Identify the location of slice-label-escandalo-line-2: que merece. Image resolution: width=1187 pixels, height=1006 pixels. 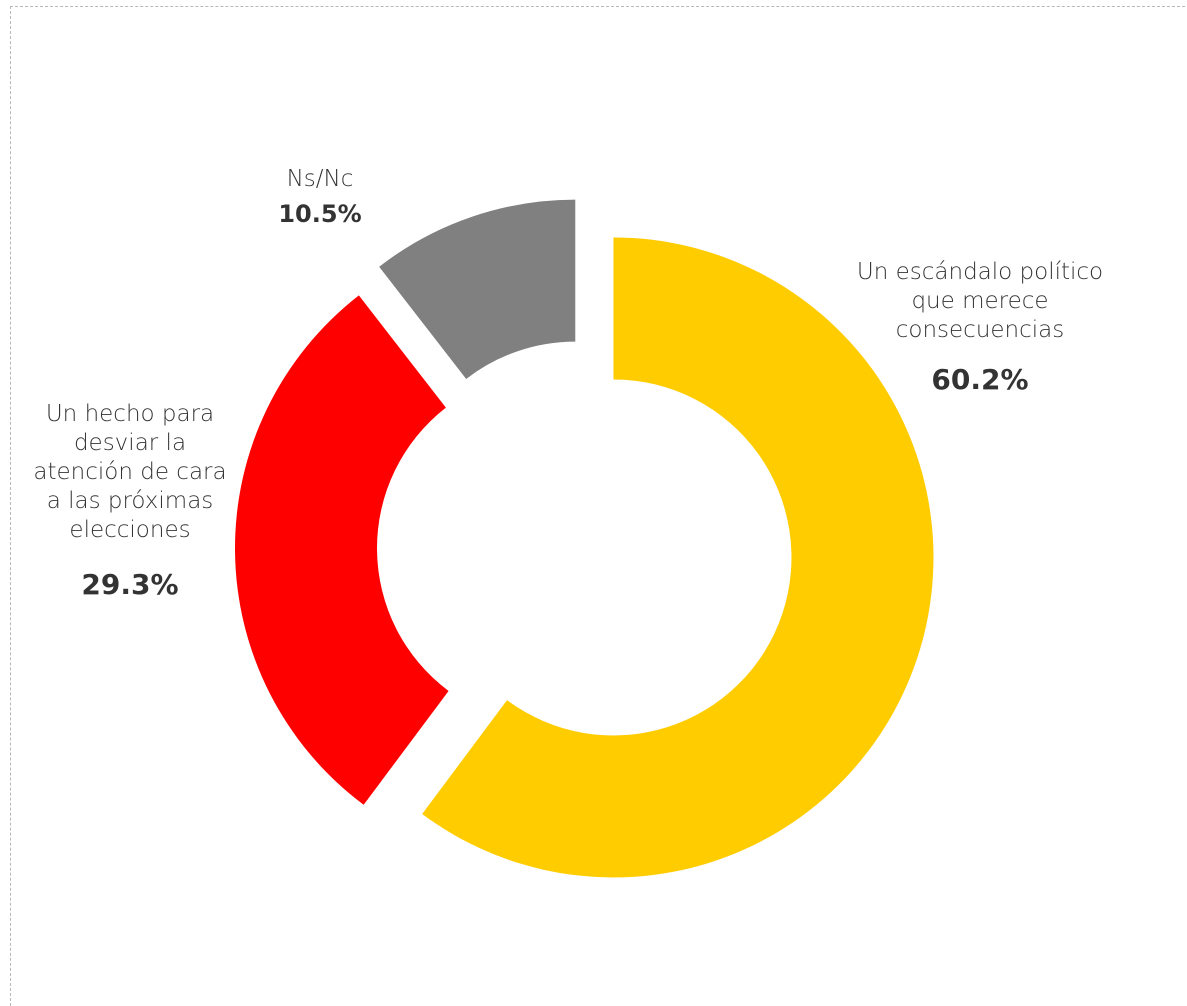
(980, 301).